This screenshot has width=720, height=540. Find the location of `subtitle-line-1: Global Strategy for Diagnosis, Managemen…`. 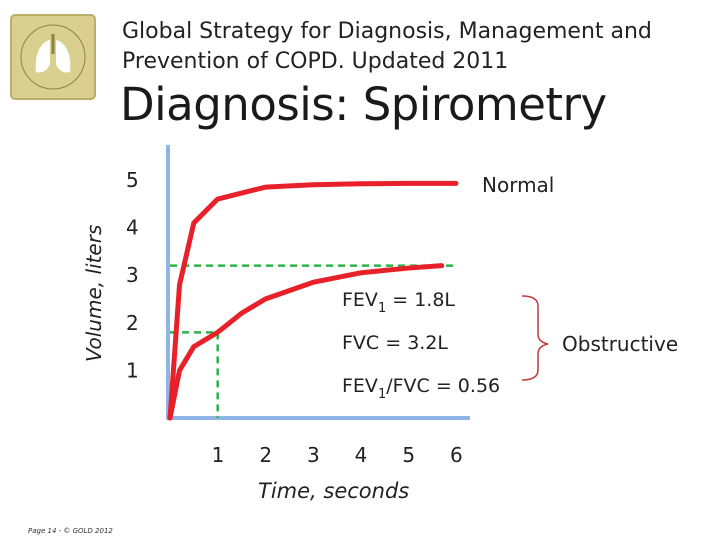

subtitle-line-1: Global Strategy for Diagnosis, Managemen… is located at coordinates (387, 31).